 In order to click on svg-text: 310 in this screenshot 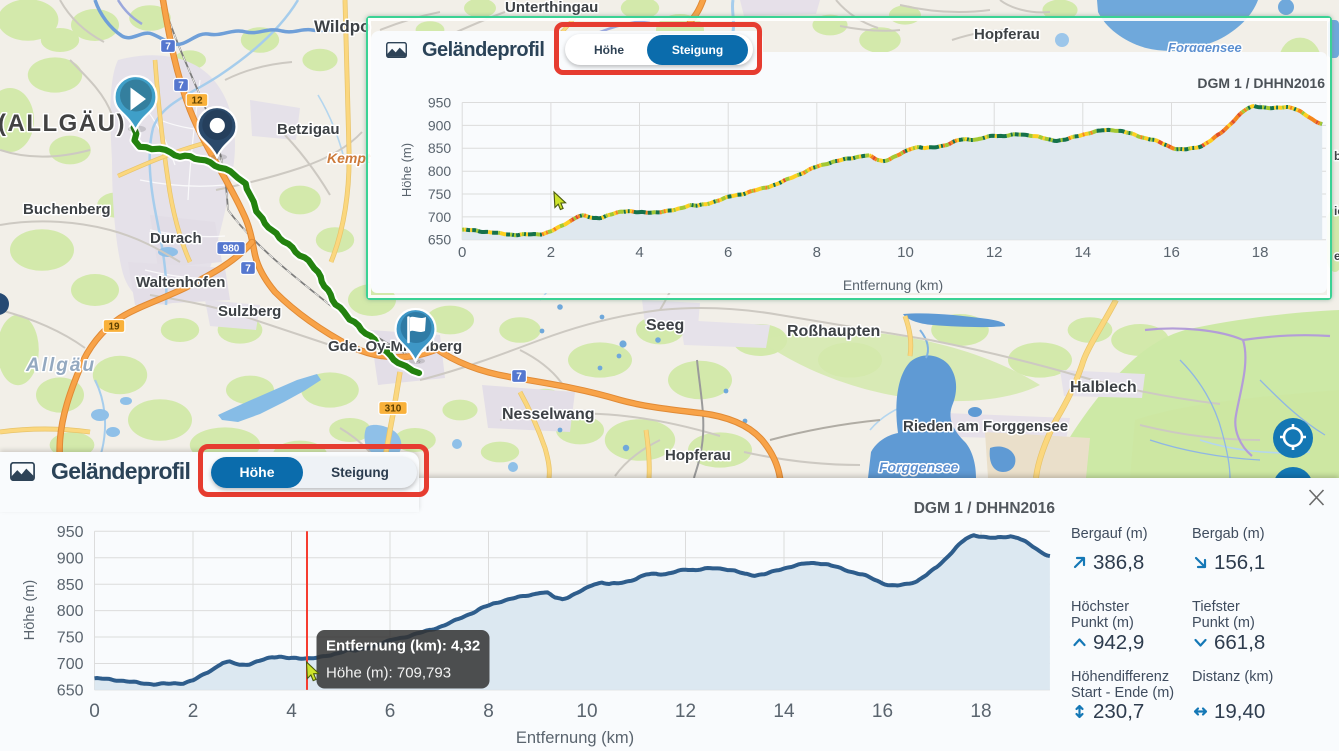, I will do `click(393, 409)`.